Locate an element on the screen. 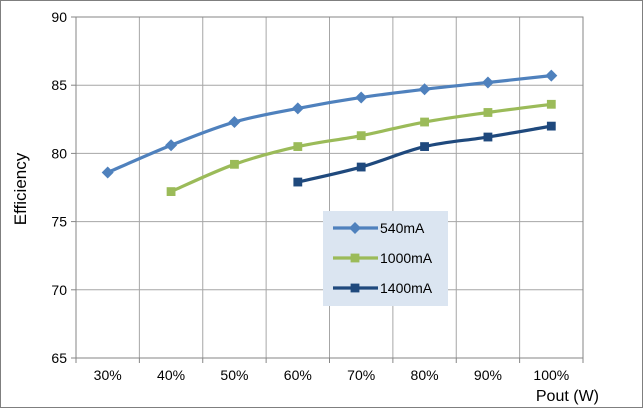  x-tick-label: 30% is located at coordinates (108, 375).